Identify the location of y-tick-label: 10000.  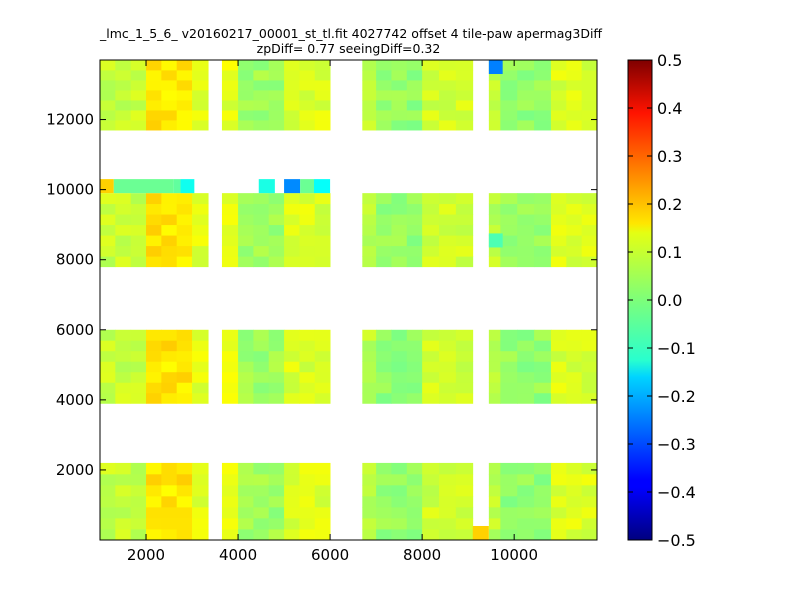
(70, 190).